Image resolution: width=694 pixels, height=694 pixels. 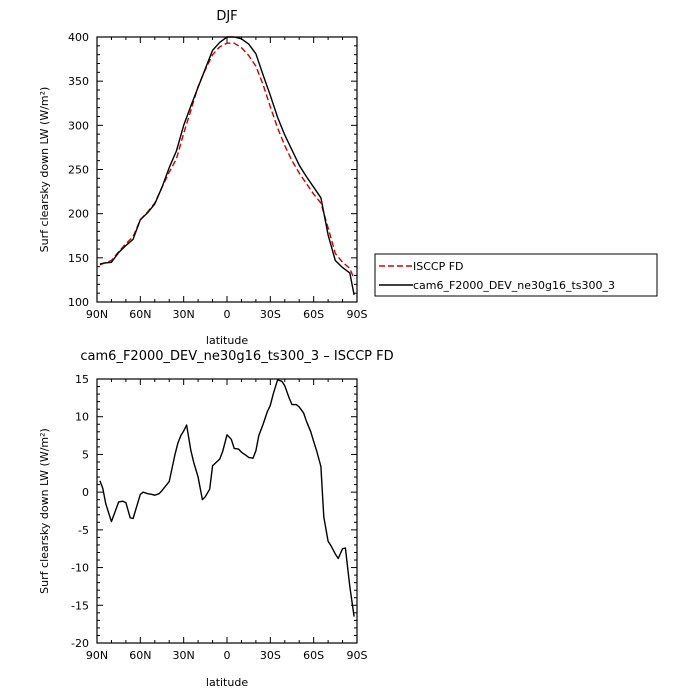 I want to click on y-tick-label: -10, so click(x=80, y=568).